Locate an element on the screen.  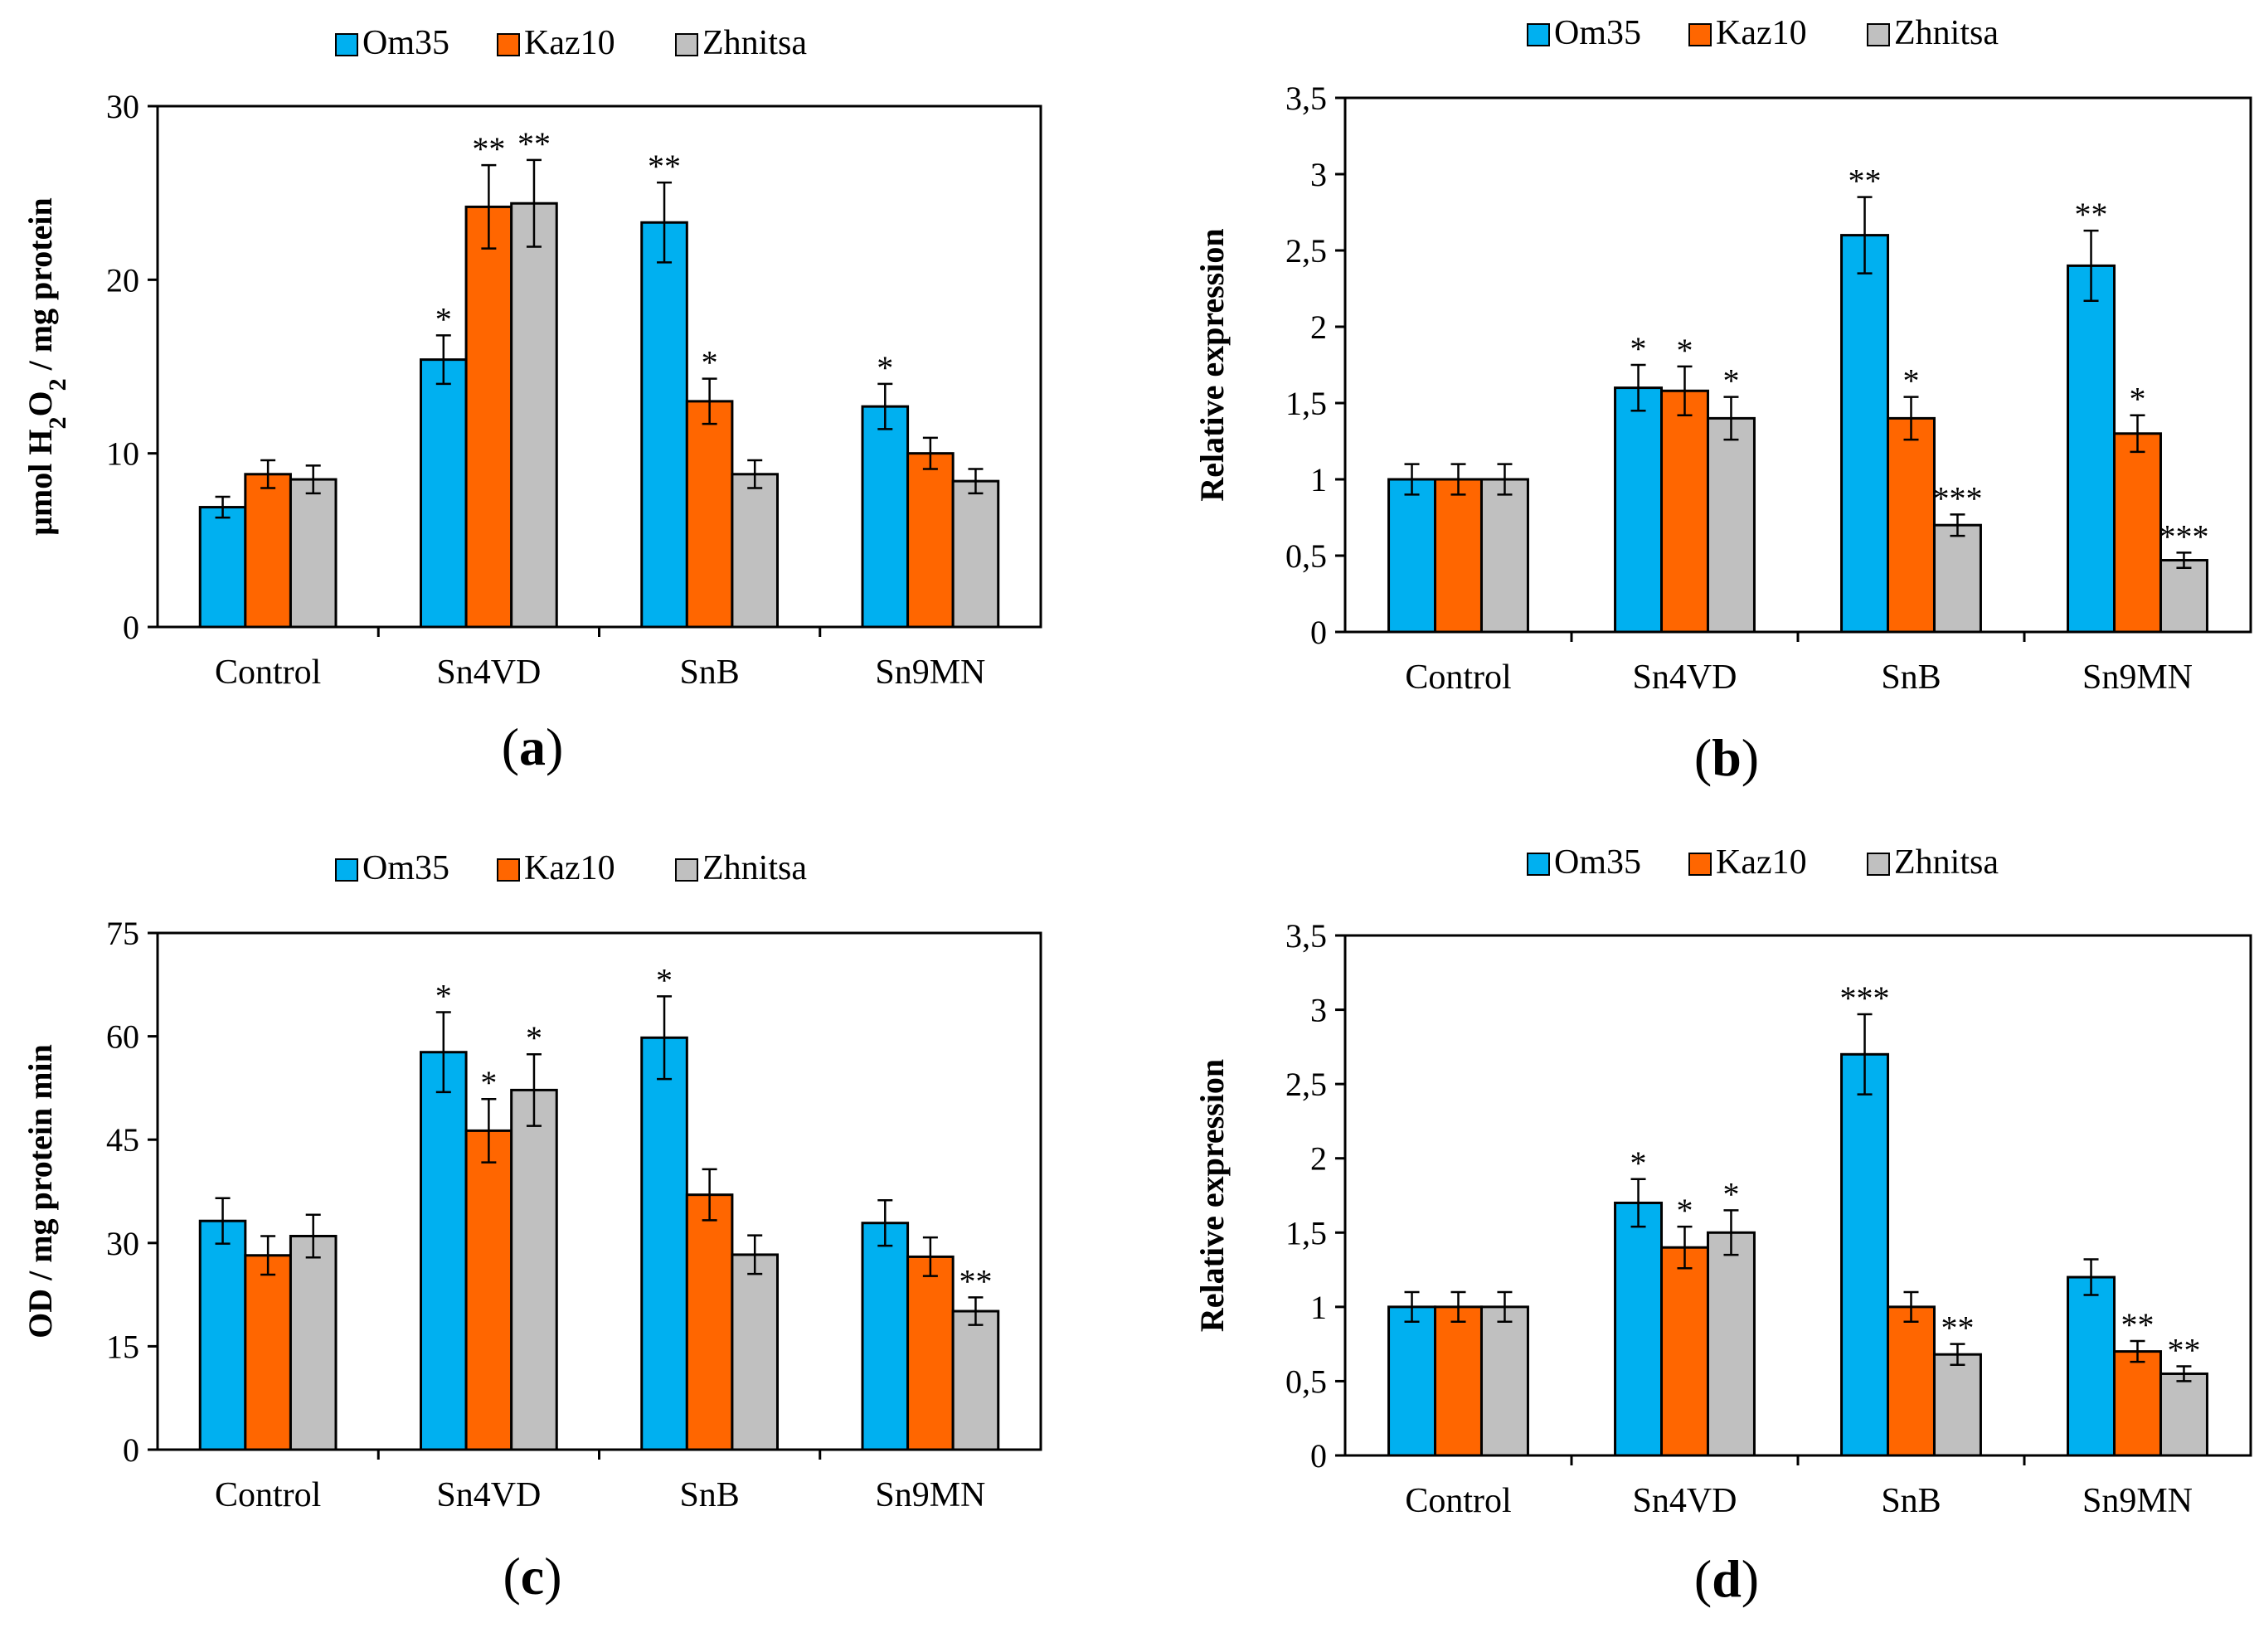
panel-label-d: (d) is located at coordinates (1726, 1578).